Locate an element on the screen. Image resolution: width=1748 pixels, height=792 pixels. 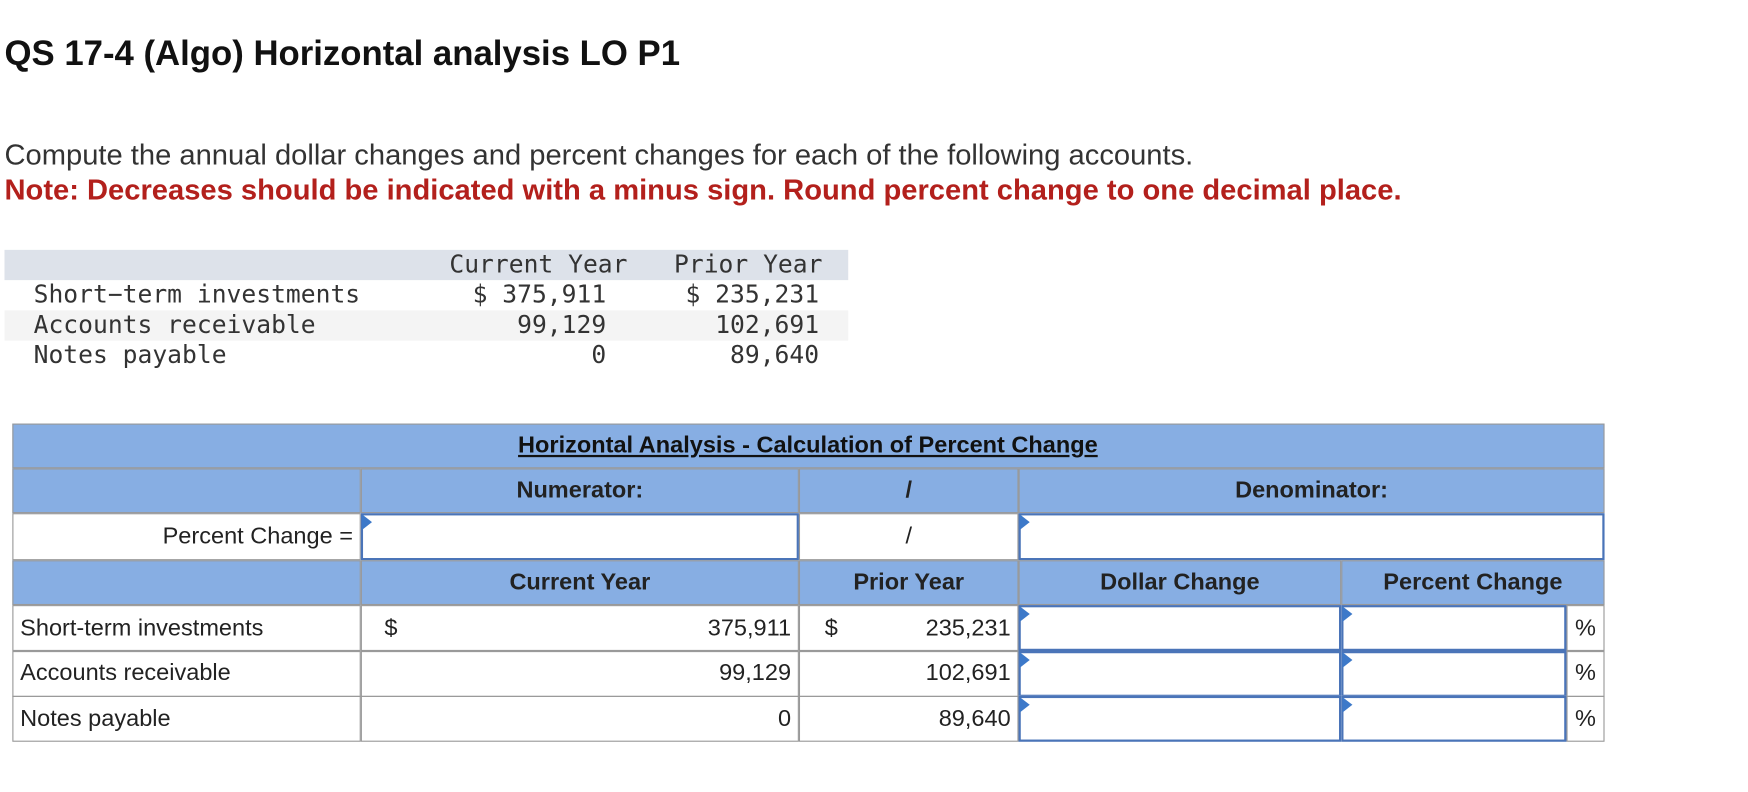
given-col-header: Current Year is located at coordinates (538, 265).